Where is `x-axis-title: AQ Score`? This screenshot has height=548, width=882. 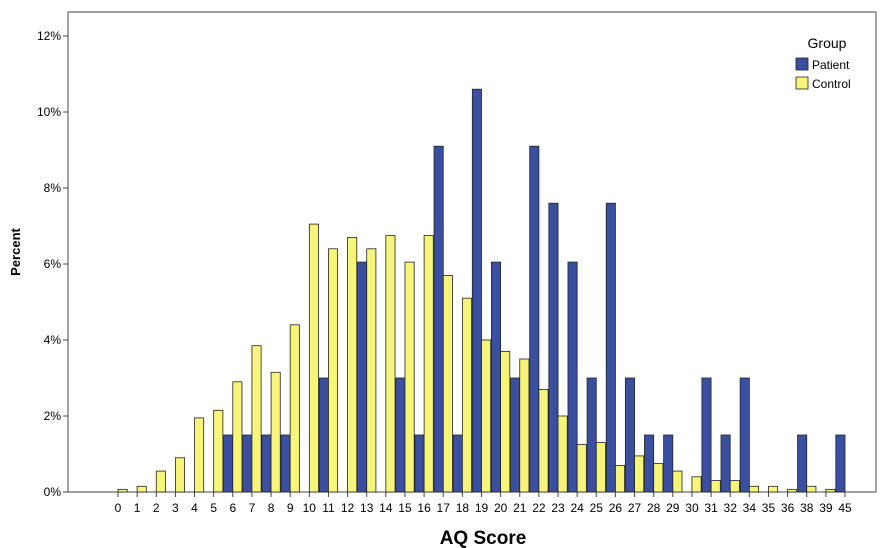
x-axis-title: AQ Score is located at coordinates (483, 538).